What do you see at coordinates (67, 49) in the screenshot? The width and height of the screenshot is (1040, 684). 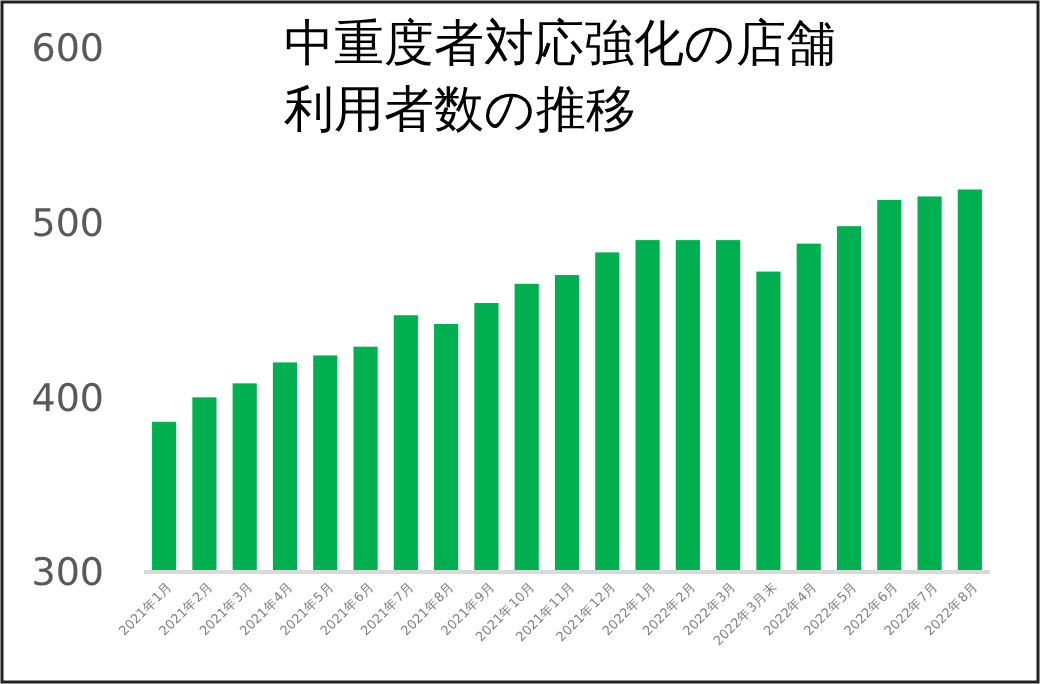 I see `y-tick-label: 600` at bounding box center [67, 49].